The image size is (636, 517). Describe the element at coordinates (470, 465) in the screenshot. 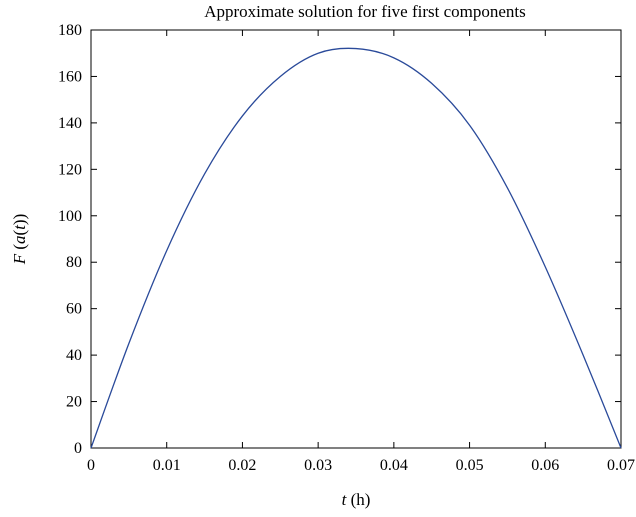

I see `x-tick-label: 0.05` at that location.